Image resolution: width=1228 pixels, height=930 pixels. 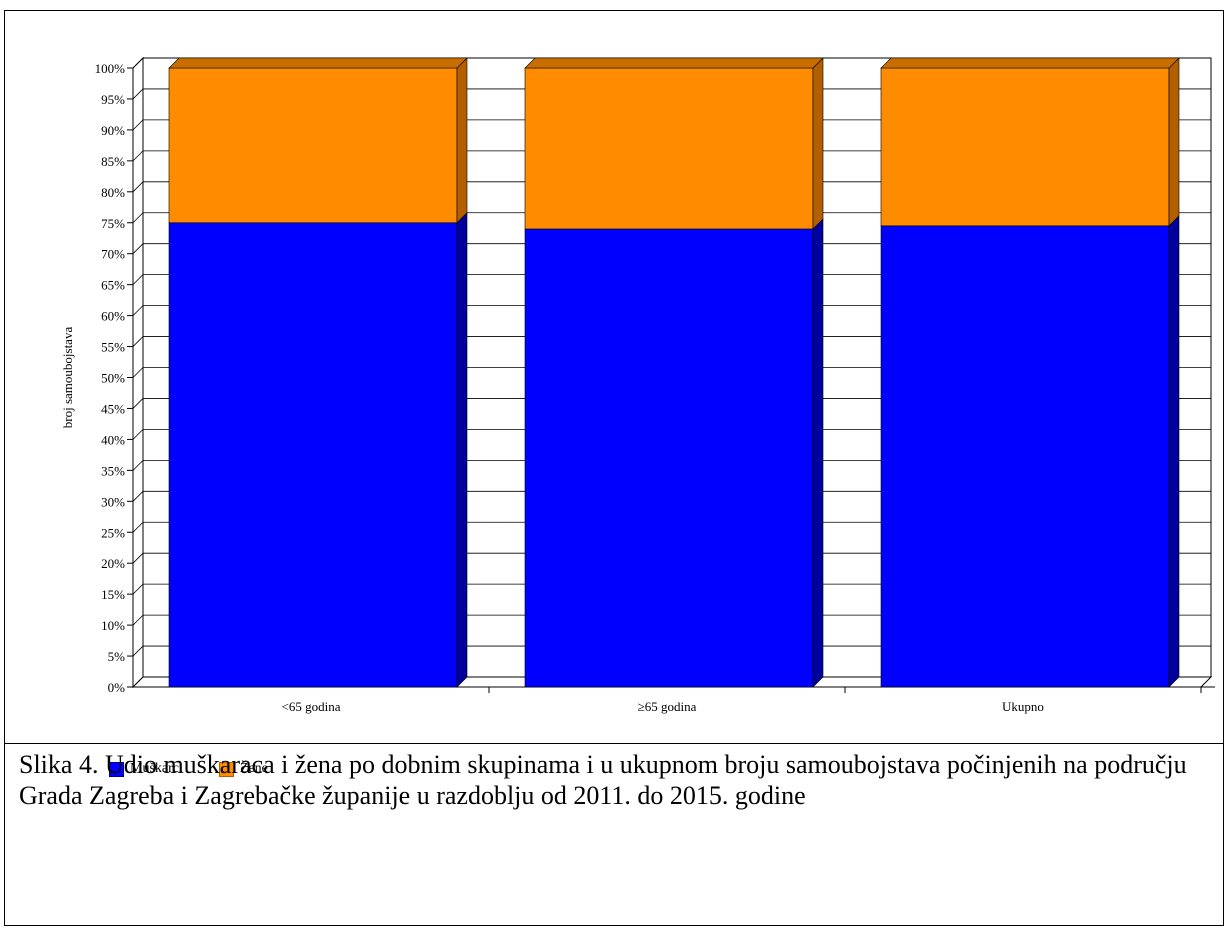 I want to click on y-tick-label: 45%, so click(x=113, y=408).